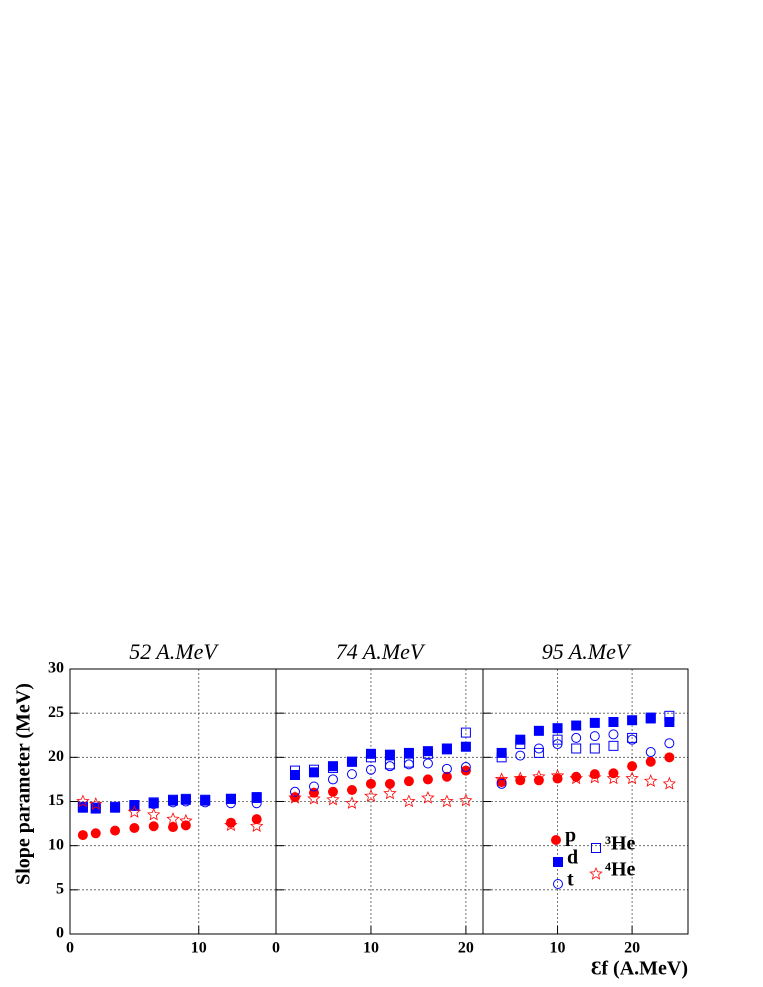 This screenshot has width=763, height=987. I want to click on x-axis-label: Ɛf (A.MeV), so click(639, 969).